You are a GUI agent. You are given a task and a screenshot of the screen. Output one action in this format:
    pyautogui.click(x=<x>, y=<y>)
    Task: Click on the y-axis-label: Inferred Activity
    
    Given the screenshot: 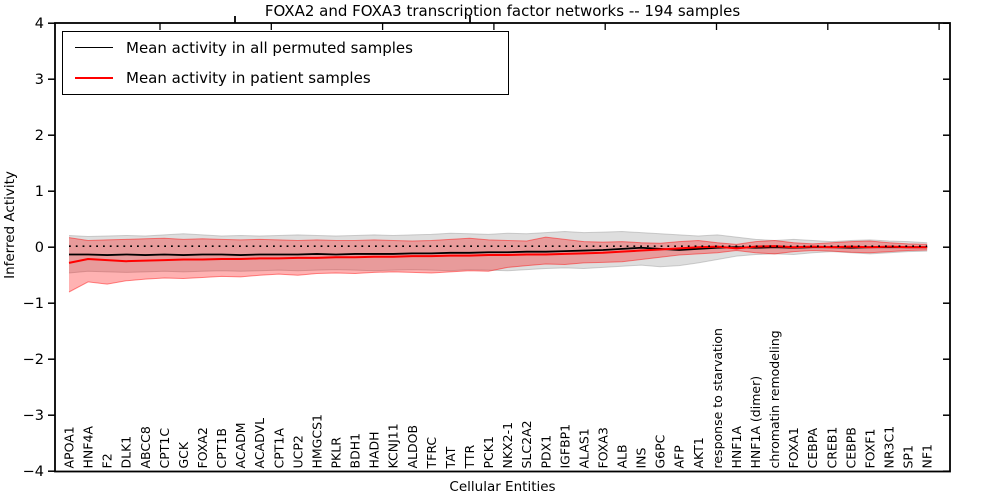 What is the action you would take?
    pyautogui.click(x=10, y=225)
    